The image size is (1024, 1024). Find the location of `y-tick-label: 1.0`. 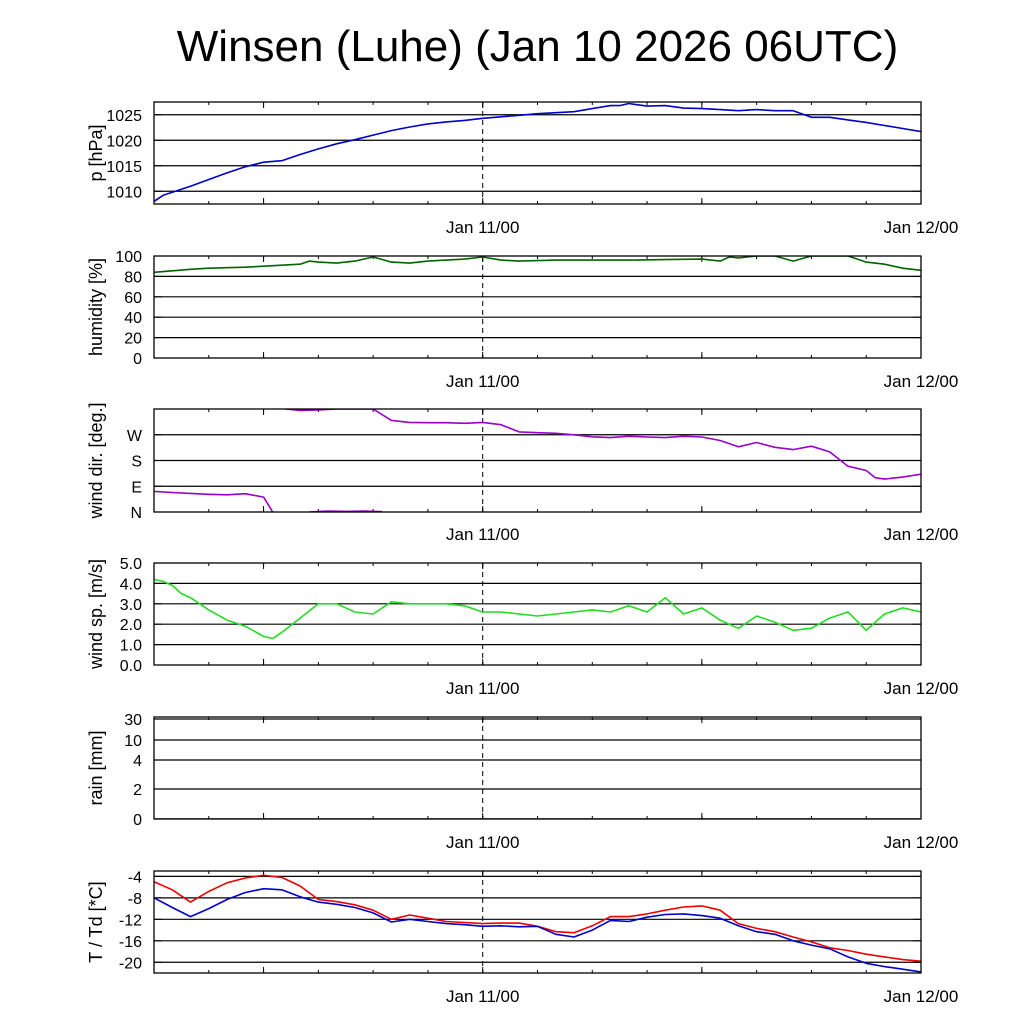

y-tick-label: 1.0 is located at coordinates (131, 646).